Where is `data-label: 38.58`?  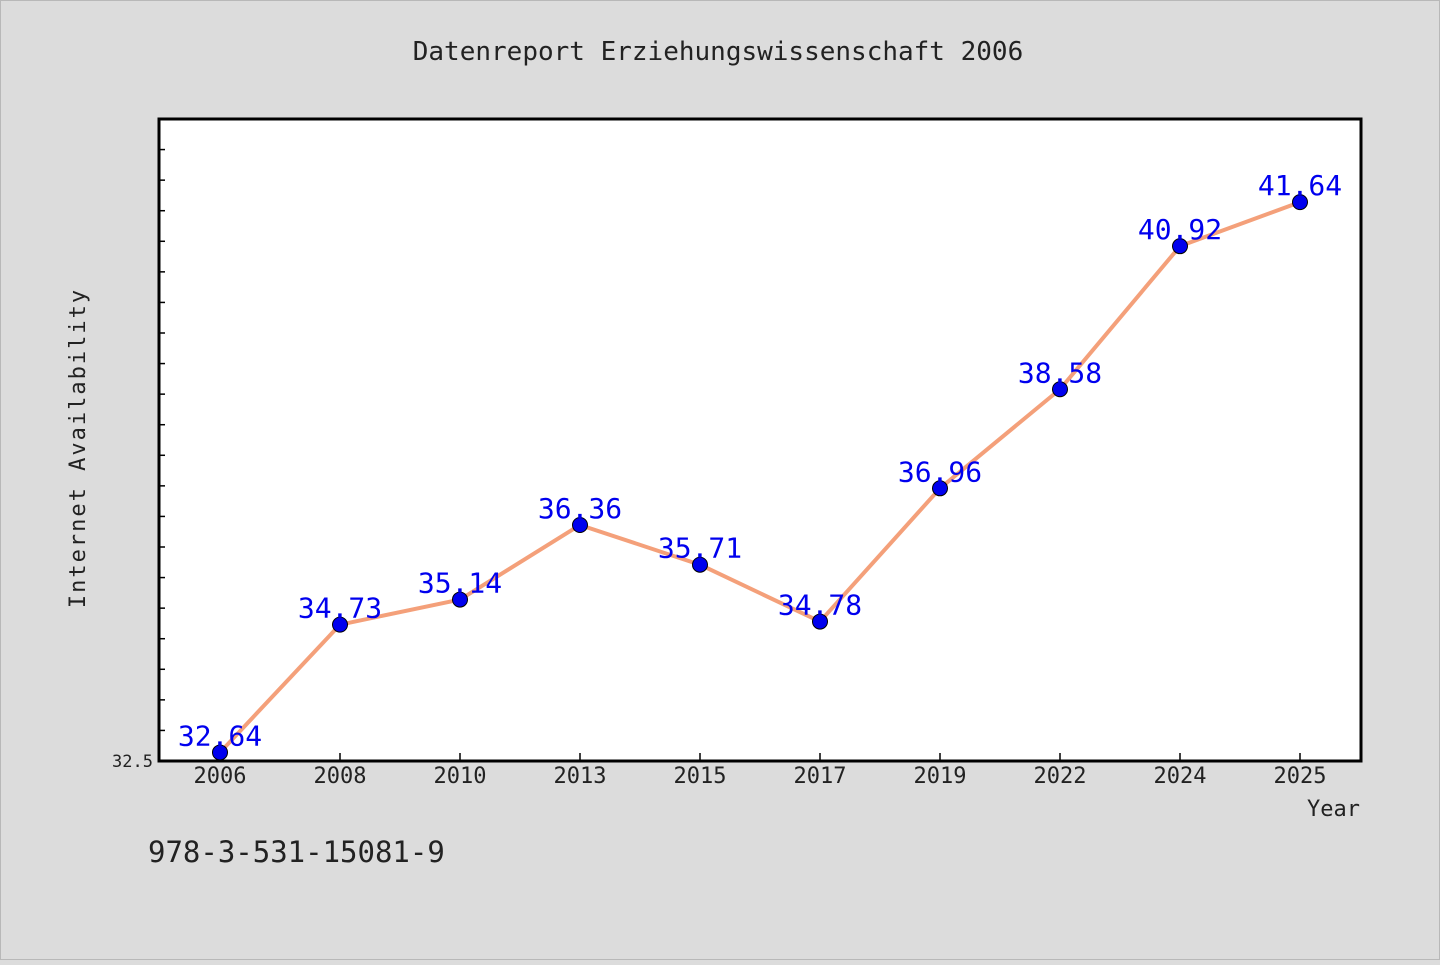
data-label: 38.58 is located at coordinates (1060, 372).